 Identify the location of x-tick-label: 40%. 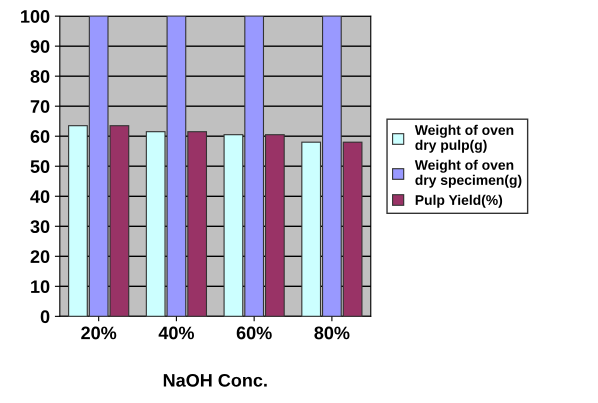
(176, 333).